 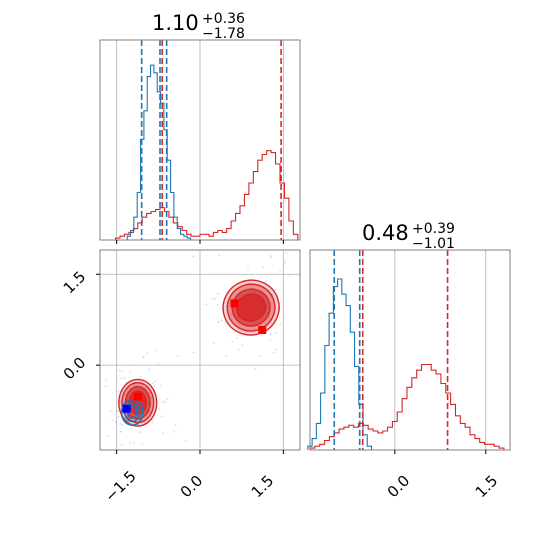 I want to click on red-contour, so click(x=251, y=307).